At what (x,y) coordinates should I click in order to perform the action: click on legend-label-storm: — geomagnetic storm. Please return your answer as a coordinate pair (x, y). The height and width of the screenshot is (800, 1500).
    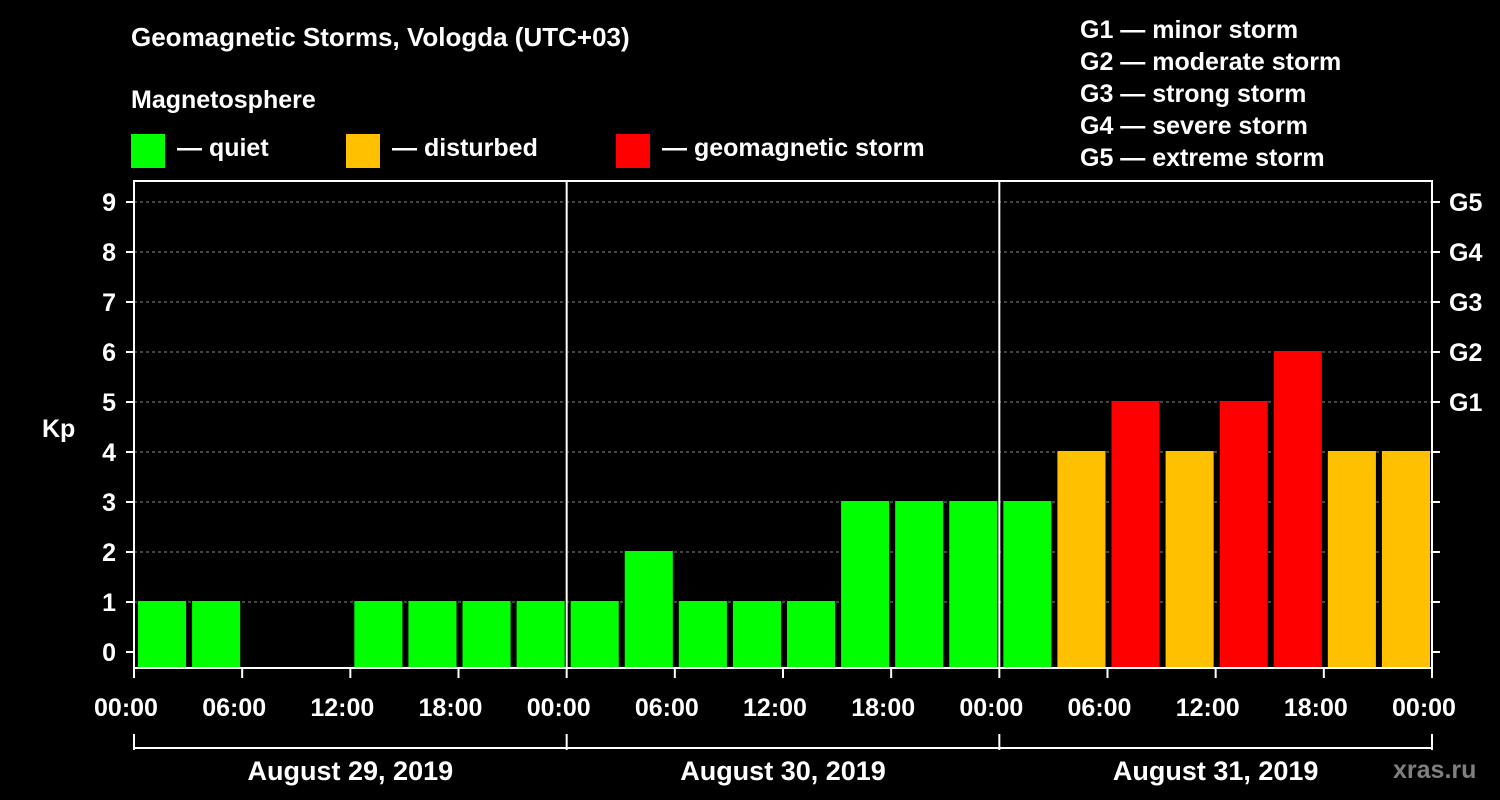
    Looking at the image, I should click on (793, 148).